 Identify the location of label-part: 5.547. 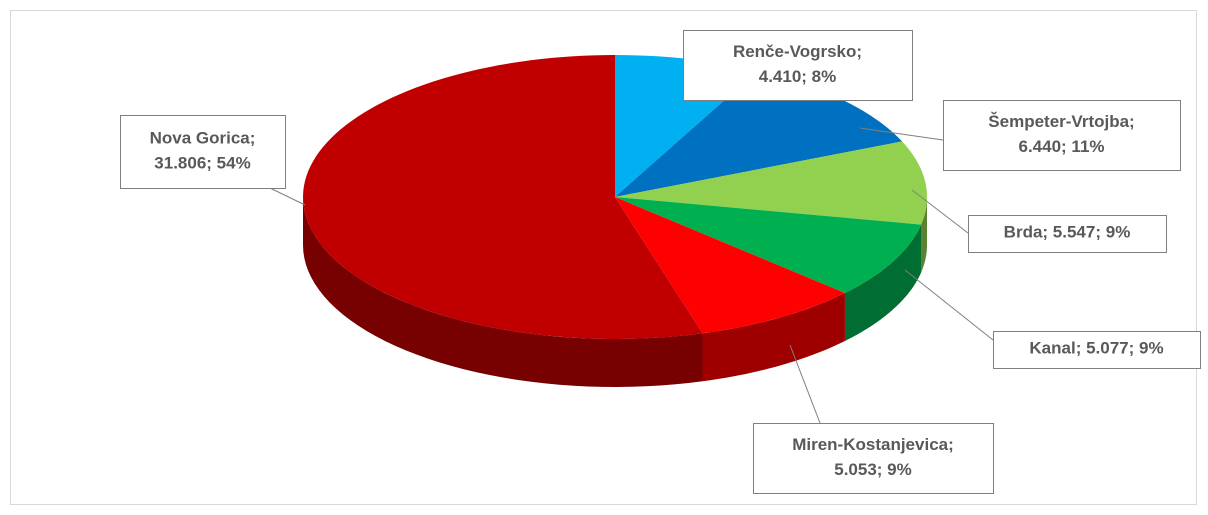
(1074, 232).